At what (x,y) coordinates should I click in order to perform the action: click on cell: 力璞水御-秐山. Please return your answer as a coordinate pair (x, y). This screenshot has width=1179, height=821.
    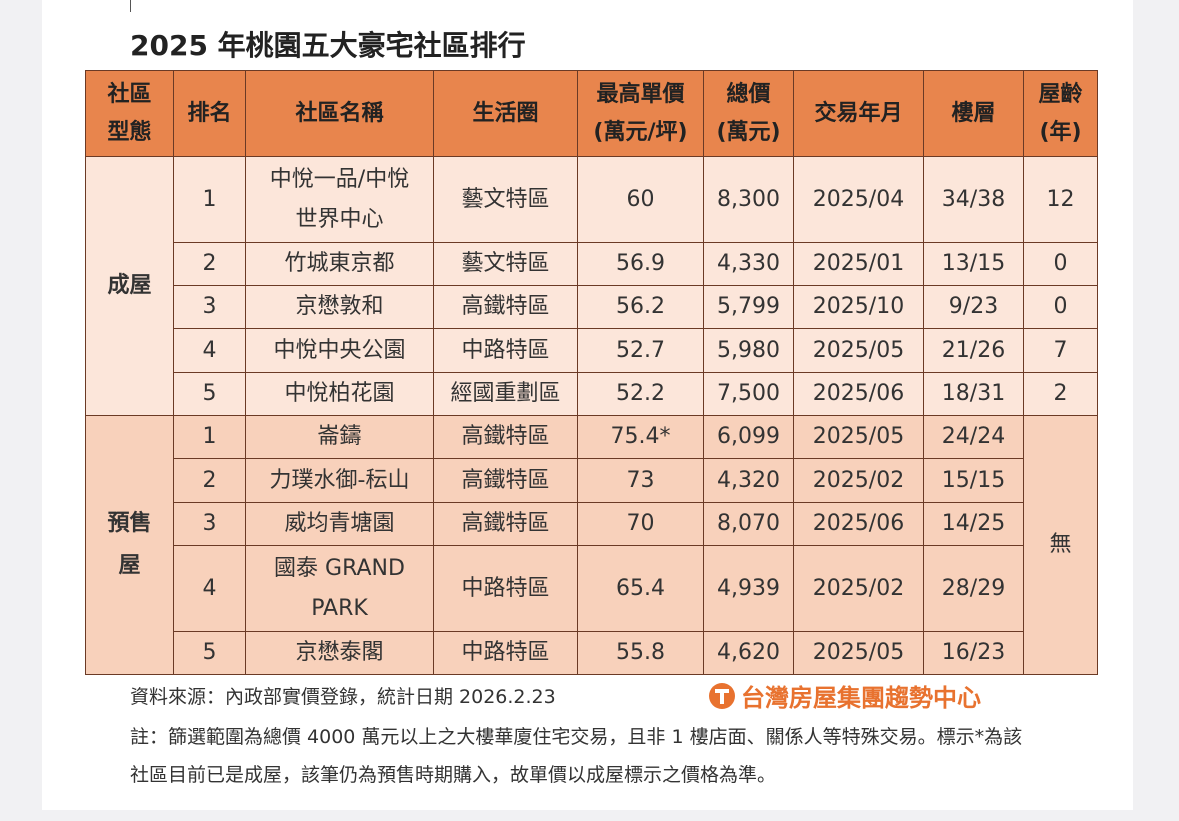
    Looking at the image, I should click on (339, 480).